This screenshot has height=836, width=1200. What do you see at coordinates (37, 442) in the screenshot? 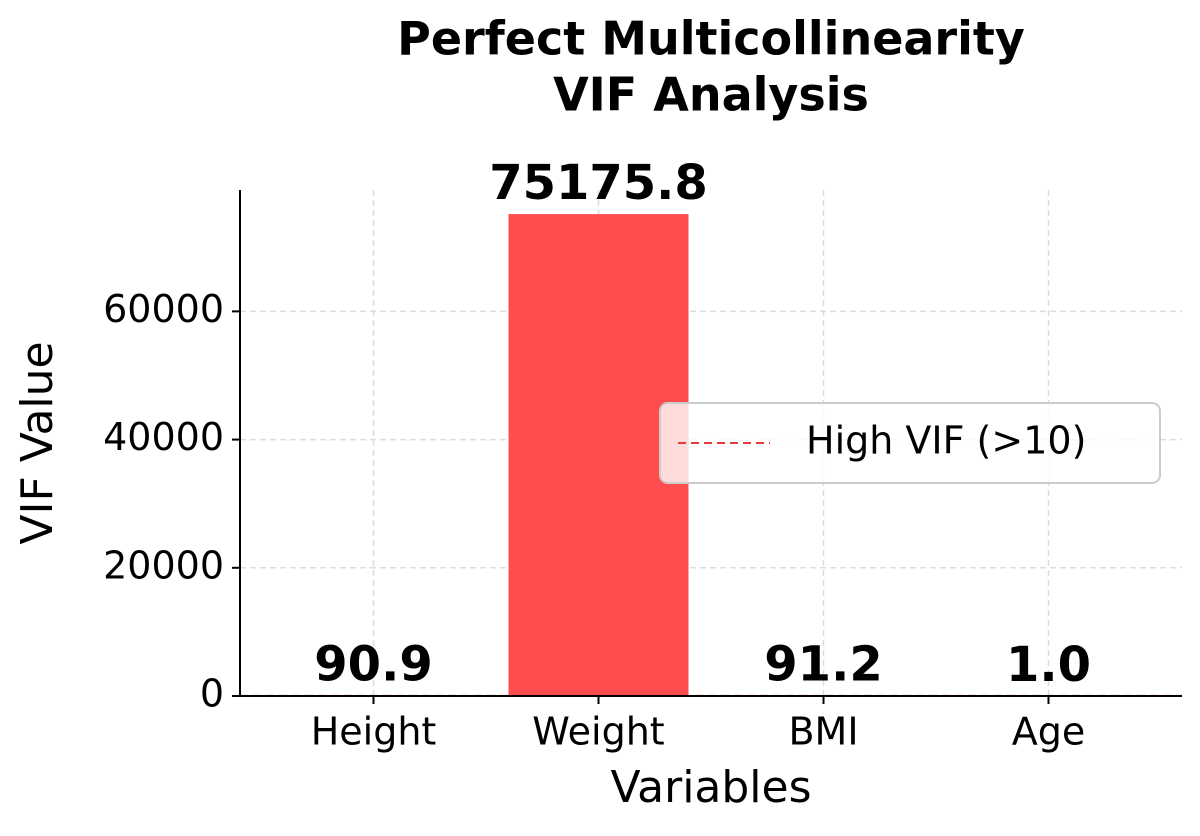
I see `y-axis-label: VIF Value` at bounding box center [37, 442].